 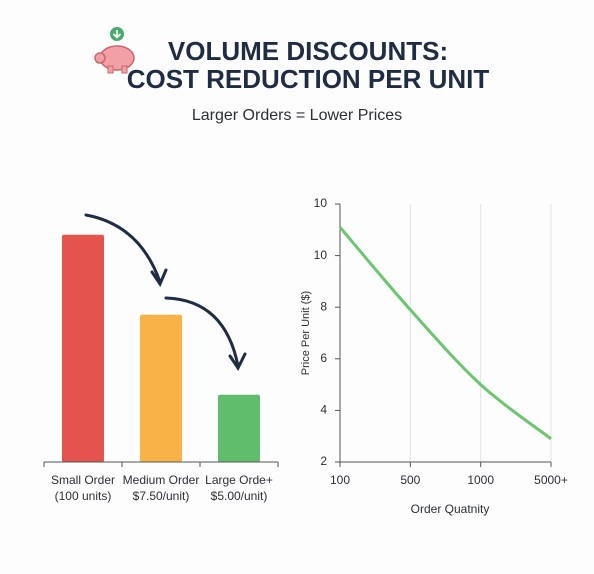 I want to click on y-axis-label: Price Per Unit ($), so click(x=306, y=333).